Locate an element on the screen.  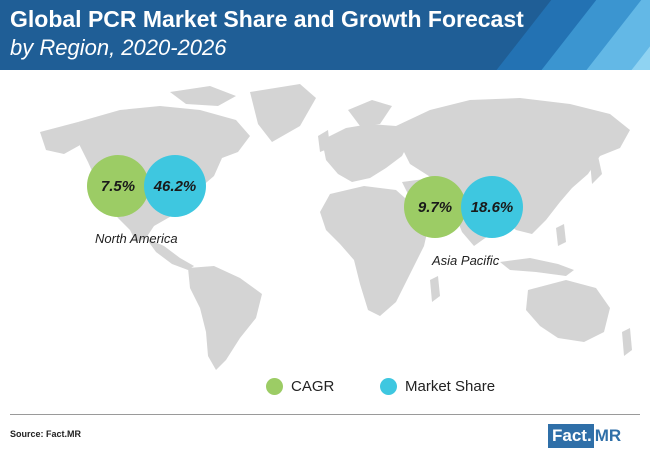
logo-main: Fact. is located at coordinates (571, 436).